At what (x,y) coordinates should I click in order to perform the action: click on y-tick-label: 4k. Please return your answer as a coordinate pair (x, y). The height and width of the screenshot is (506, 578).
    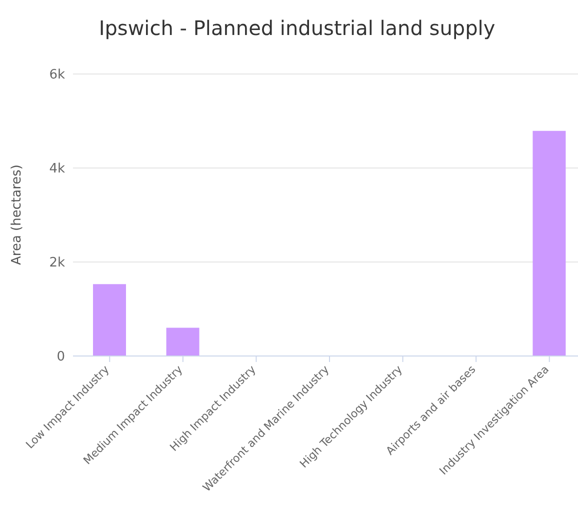
    Looking at the image, I should click on (57, 169).